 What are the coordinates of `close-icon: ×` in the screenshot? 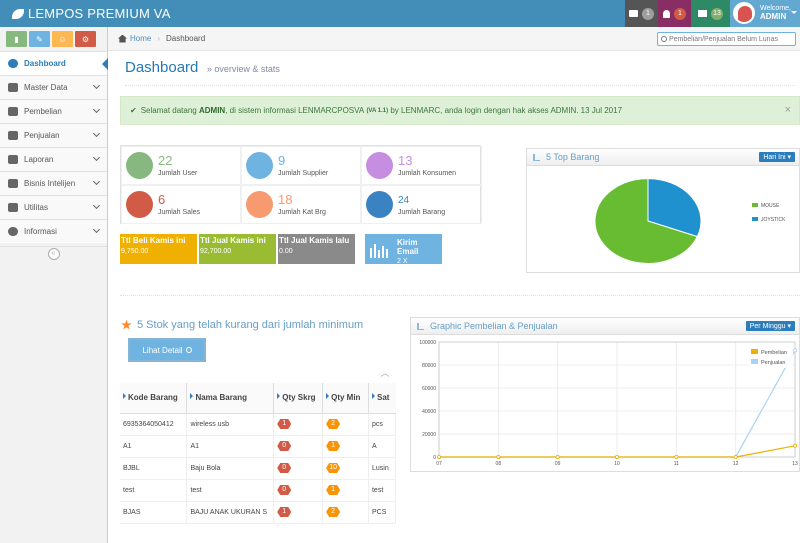 It's located at (787, 110).